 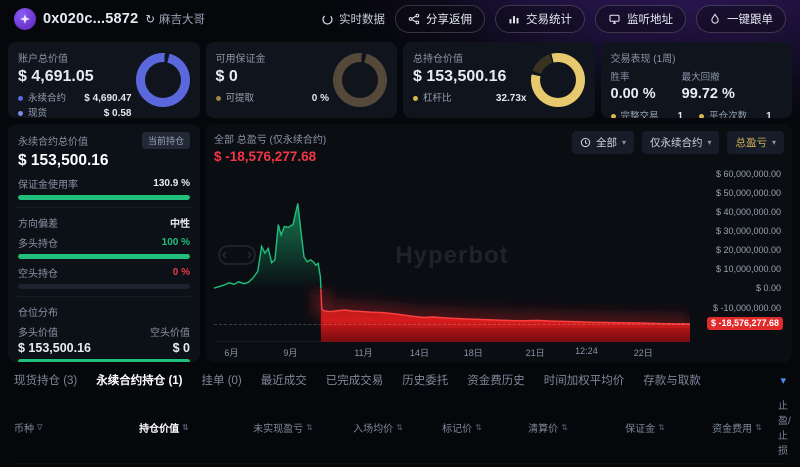 What do you see at coordinates (218, 98) in the screenshot?
I see `withdrawable-dot-icon` at bounding box center [218, 98].